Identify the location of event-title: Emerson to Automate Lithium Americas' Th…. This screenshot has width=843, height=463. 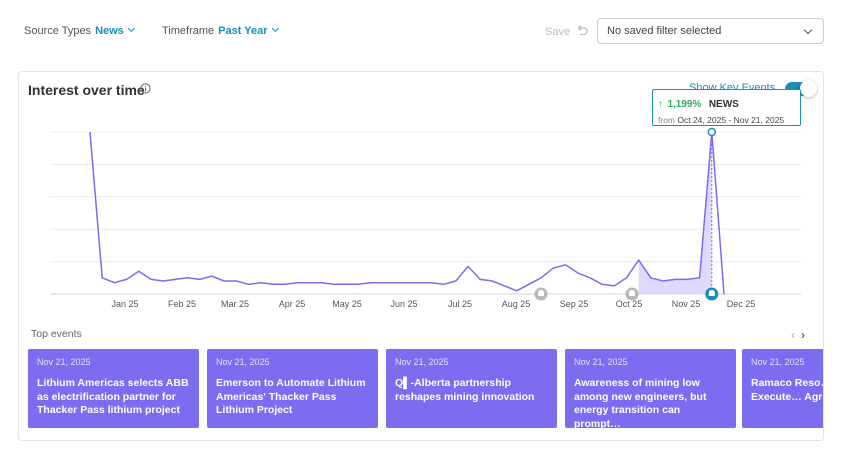
(291, 396).